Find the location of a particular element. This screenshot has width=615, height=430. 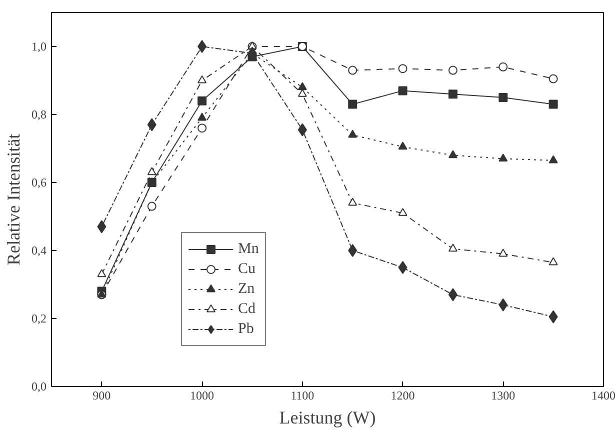

y-tick-label: 0,8 is located at coordinates (39, 115).